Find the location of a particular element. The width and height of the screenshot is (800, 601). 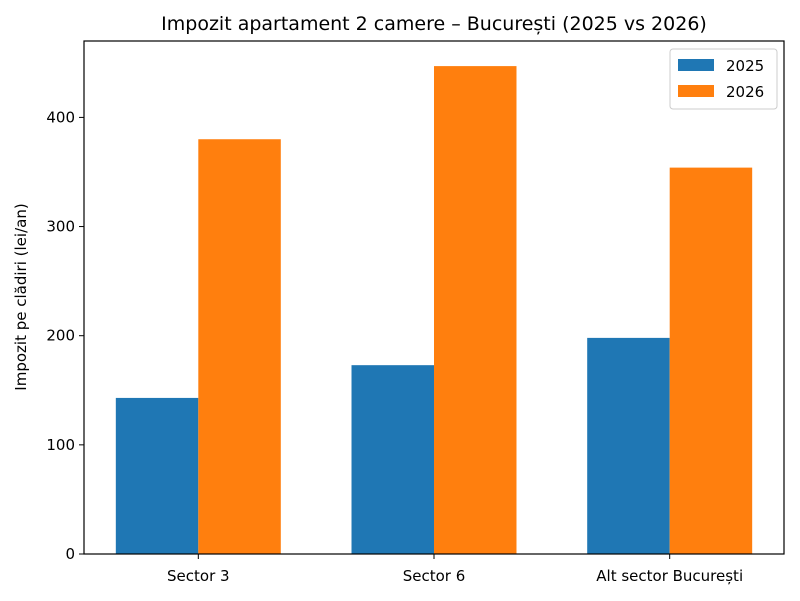

y-axis-label: Impozit pe clădiri (lei/an) is located at coordinates (21, 296).